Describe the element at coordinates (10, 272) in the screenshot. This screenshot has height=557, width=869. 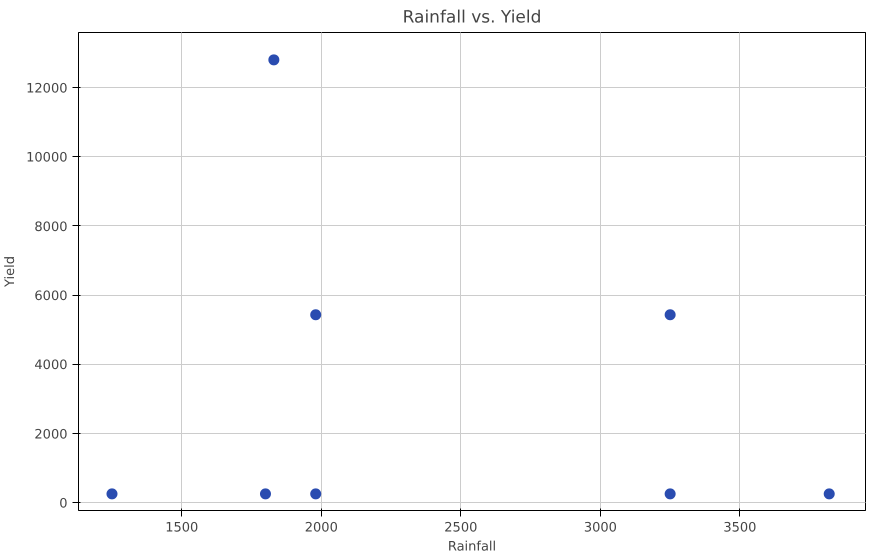
I see `y-axis-title: Yield` at that location.